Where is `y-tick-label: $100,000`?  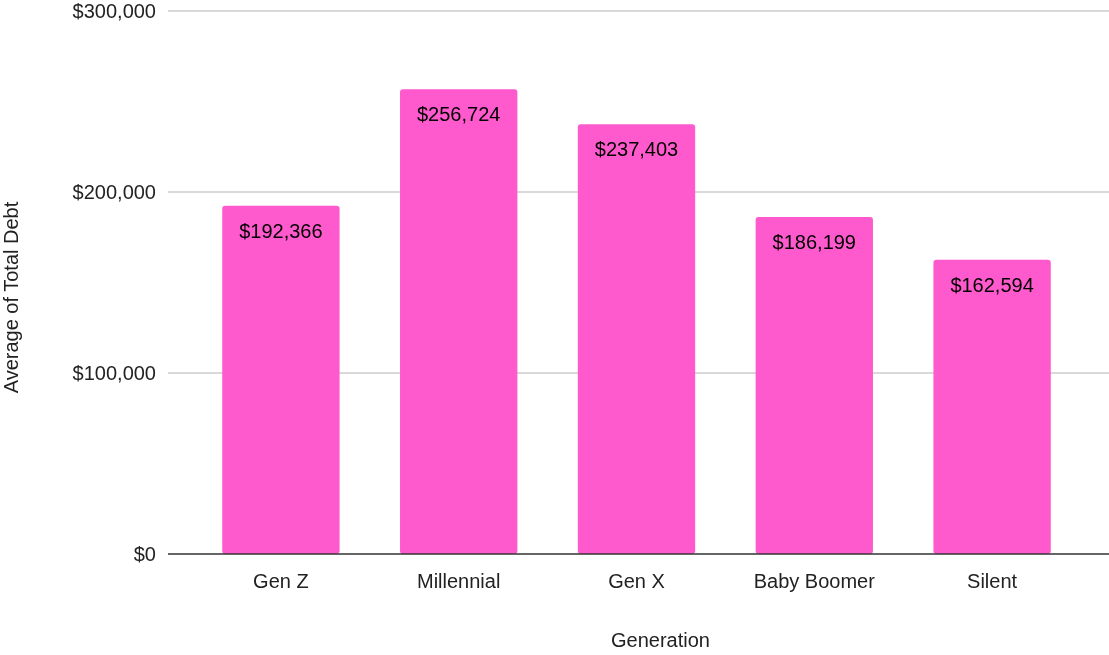 y-tick-label: $100,000 is located at coordinates (114, 373).